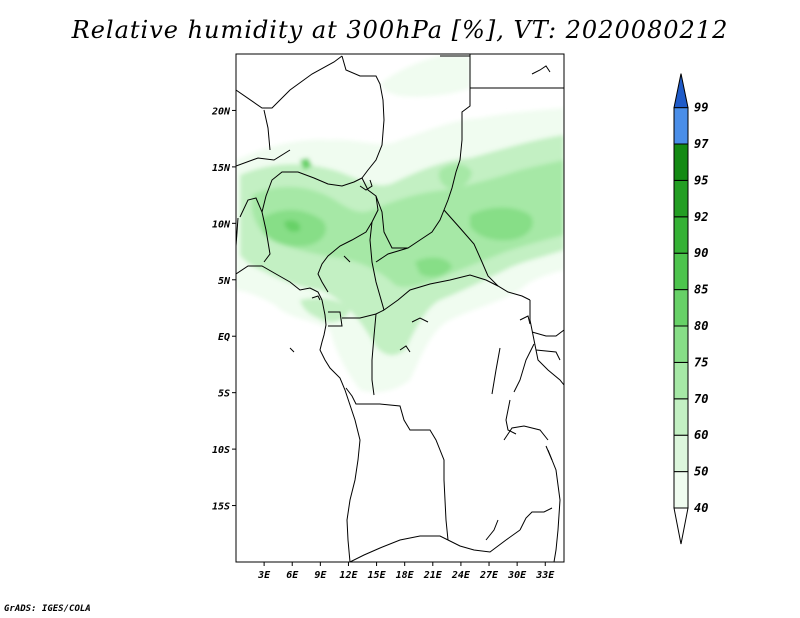 The width and height of the screenshot is (800, 618). What do you see at coordinates (224, 281) in the screenshot?
I see `lat-tick-label: 5N` at bounding box center [224, 281].